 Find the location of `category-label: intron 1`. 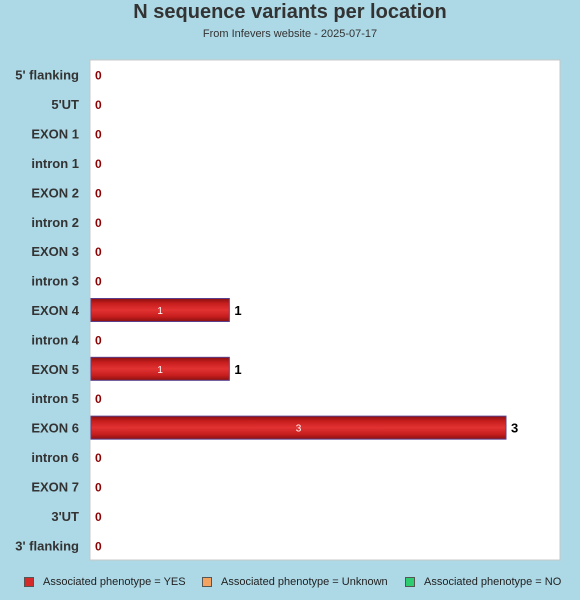

category-label: intron 1 is located at coordinates (55, 163).